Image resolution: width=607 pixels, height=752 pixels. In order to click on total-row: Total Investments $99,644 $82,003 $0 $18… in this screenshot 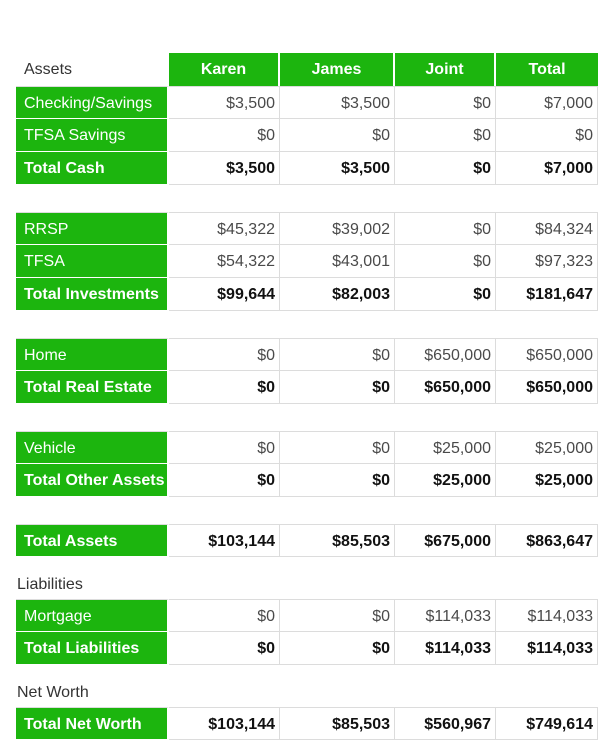, I will do `click(307, 294)`.